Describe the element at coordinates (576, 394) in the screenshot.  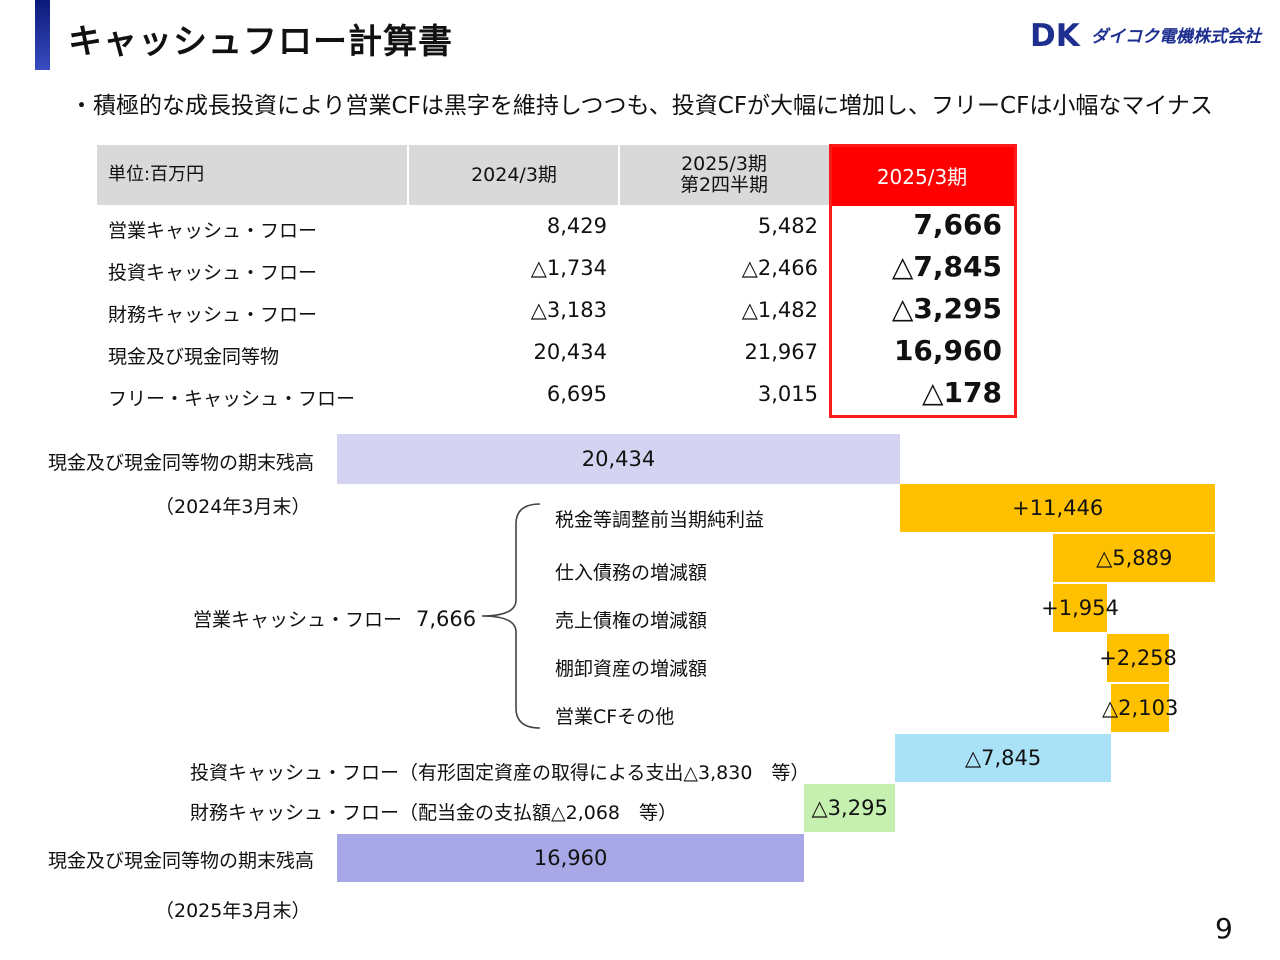
I see `table-cell: 6,695` at that location.